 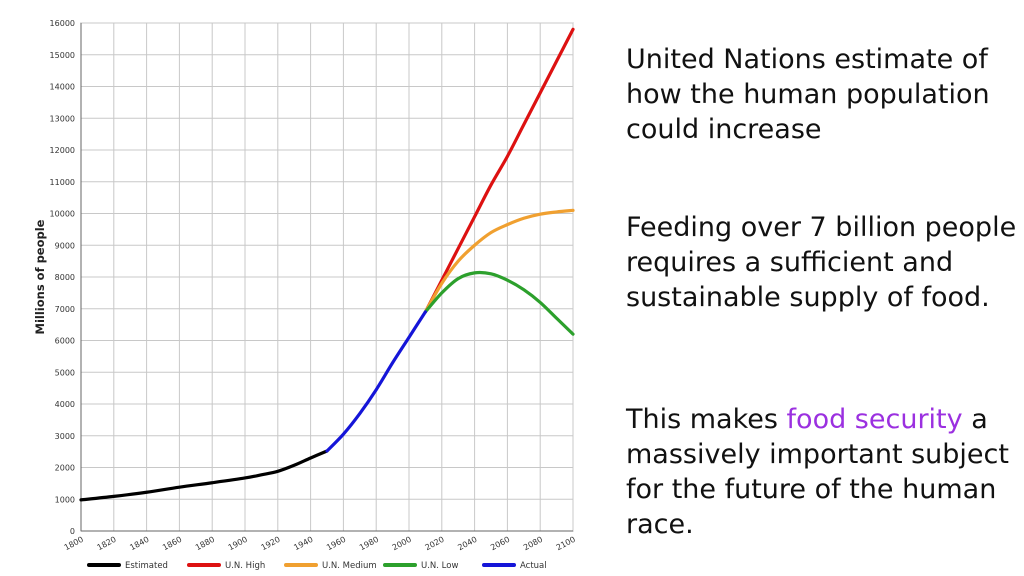 I want to click on series-line-u-n-medium, so click(x=499, y=261).